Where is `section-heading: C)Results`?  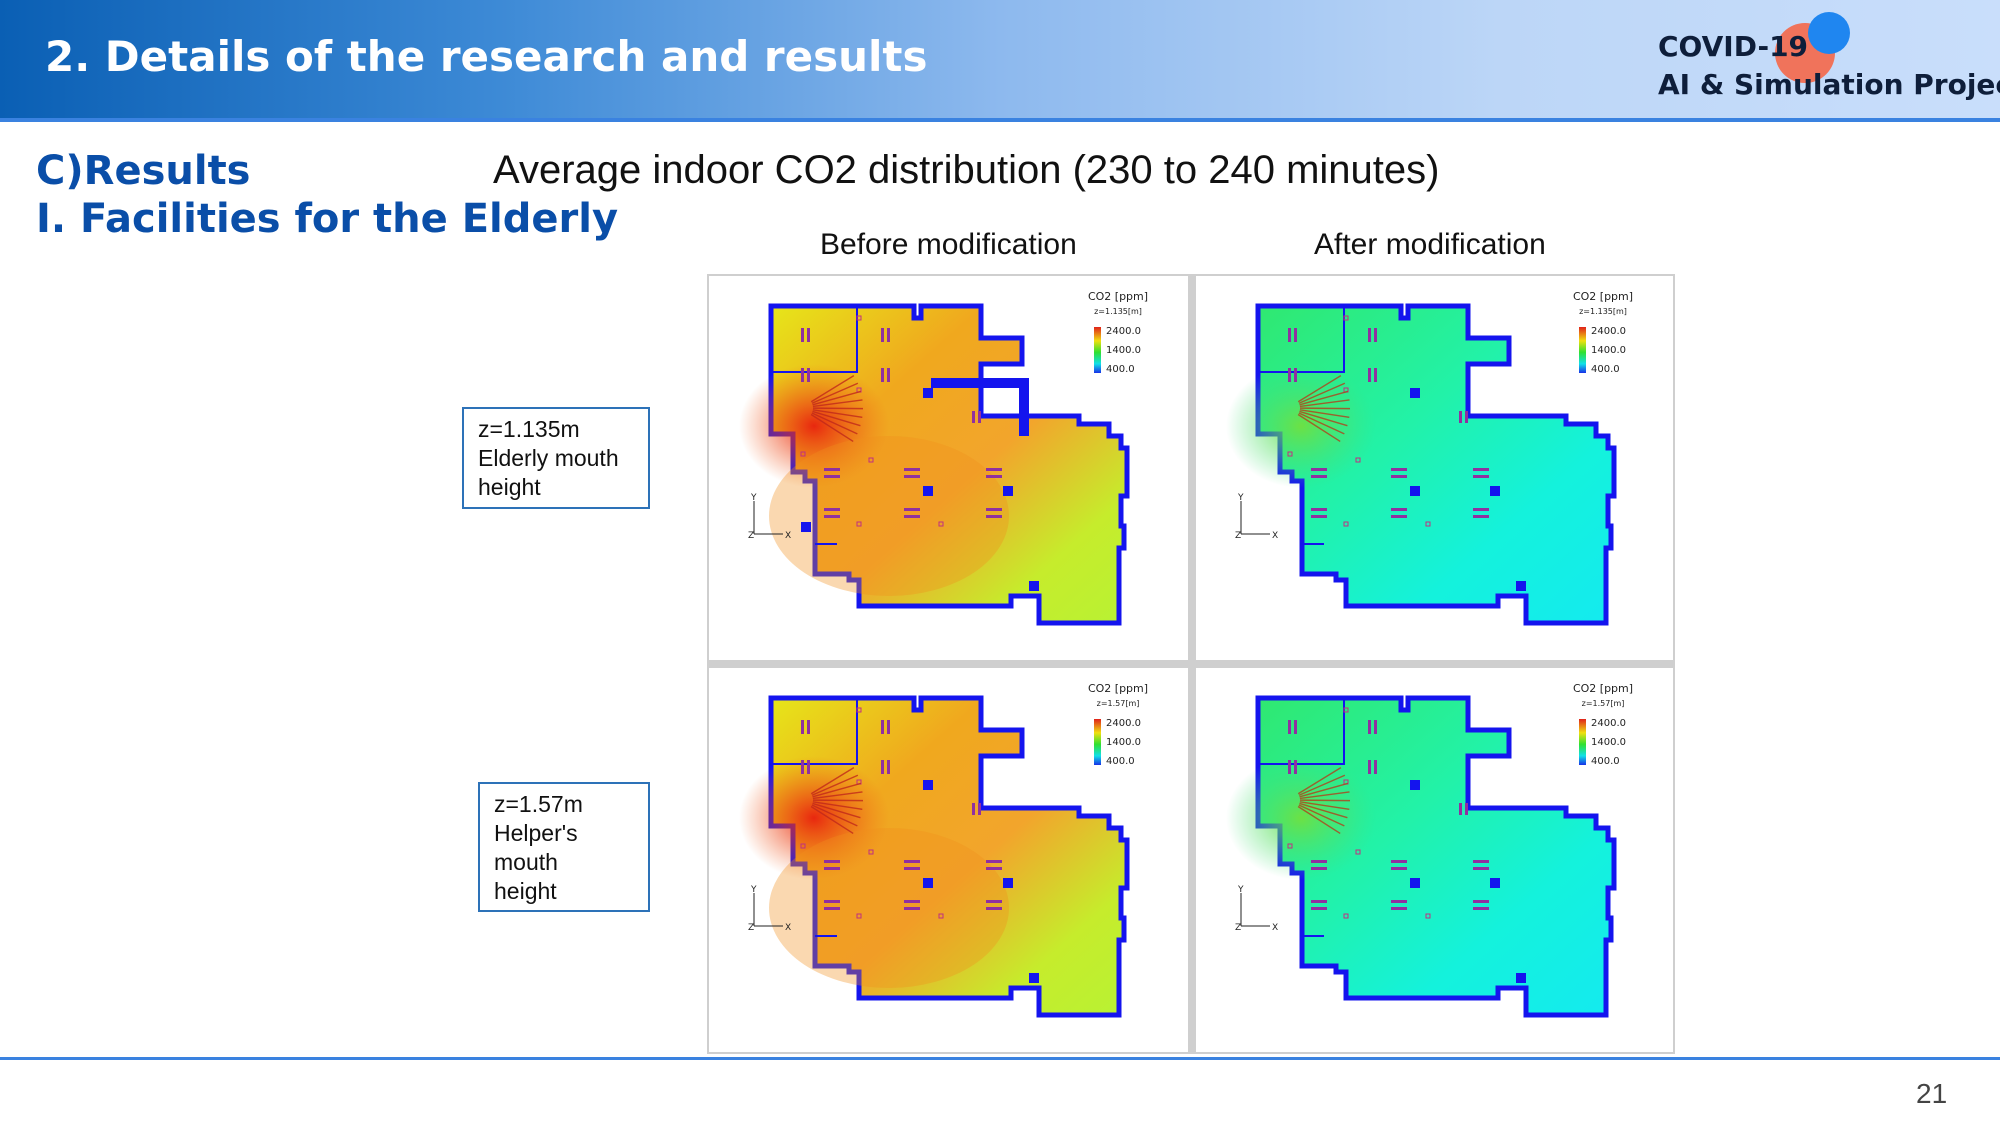 section-heading: C)Results is located at coordinates (143, 171).